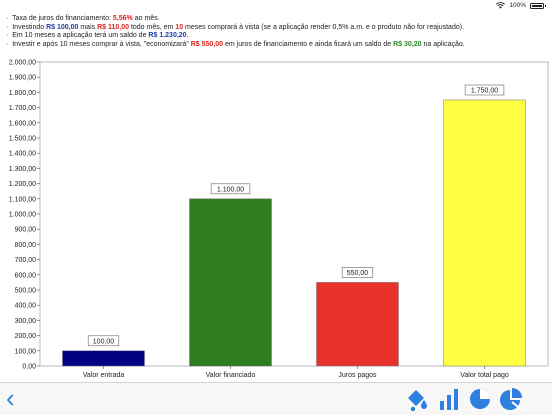  Describe the element at coordinates (480, 399) in the screenshot. I see `pie-chart-icon` at that location.